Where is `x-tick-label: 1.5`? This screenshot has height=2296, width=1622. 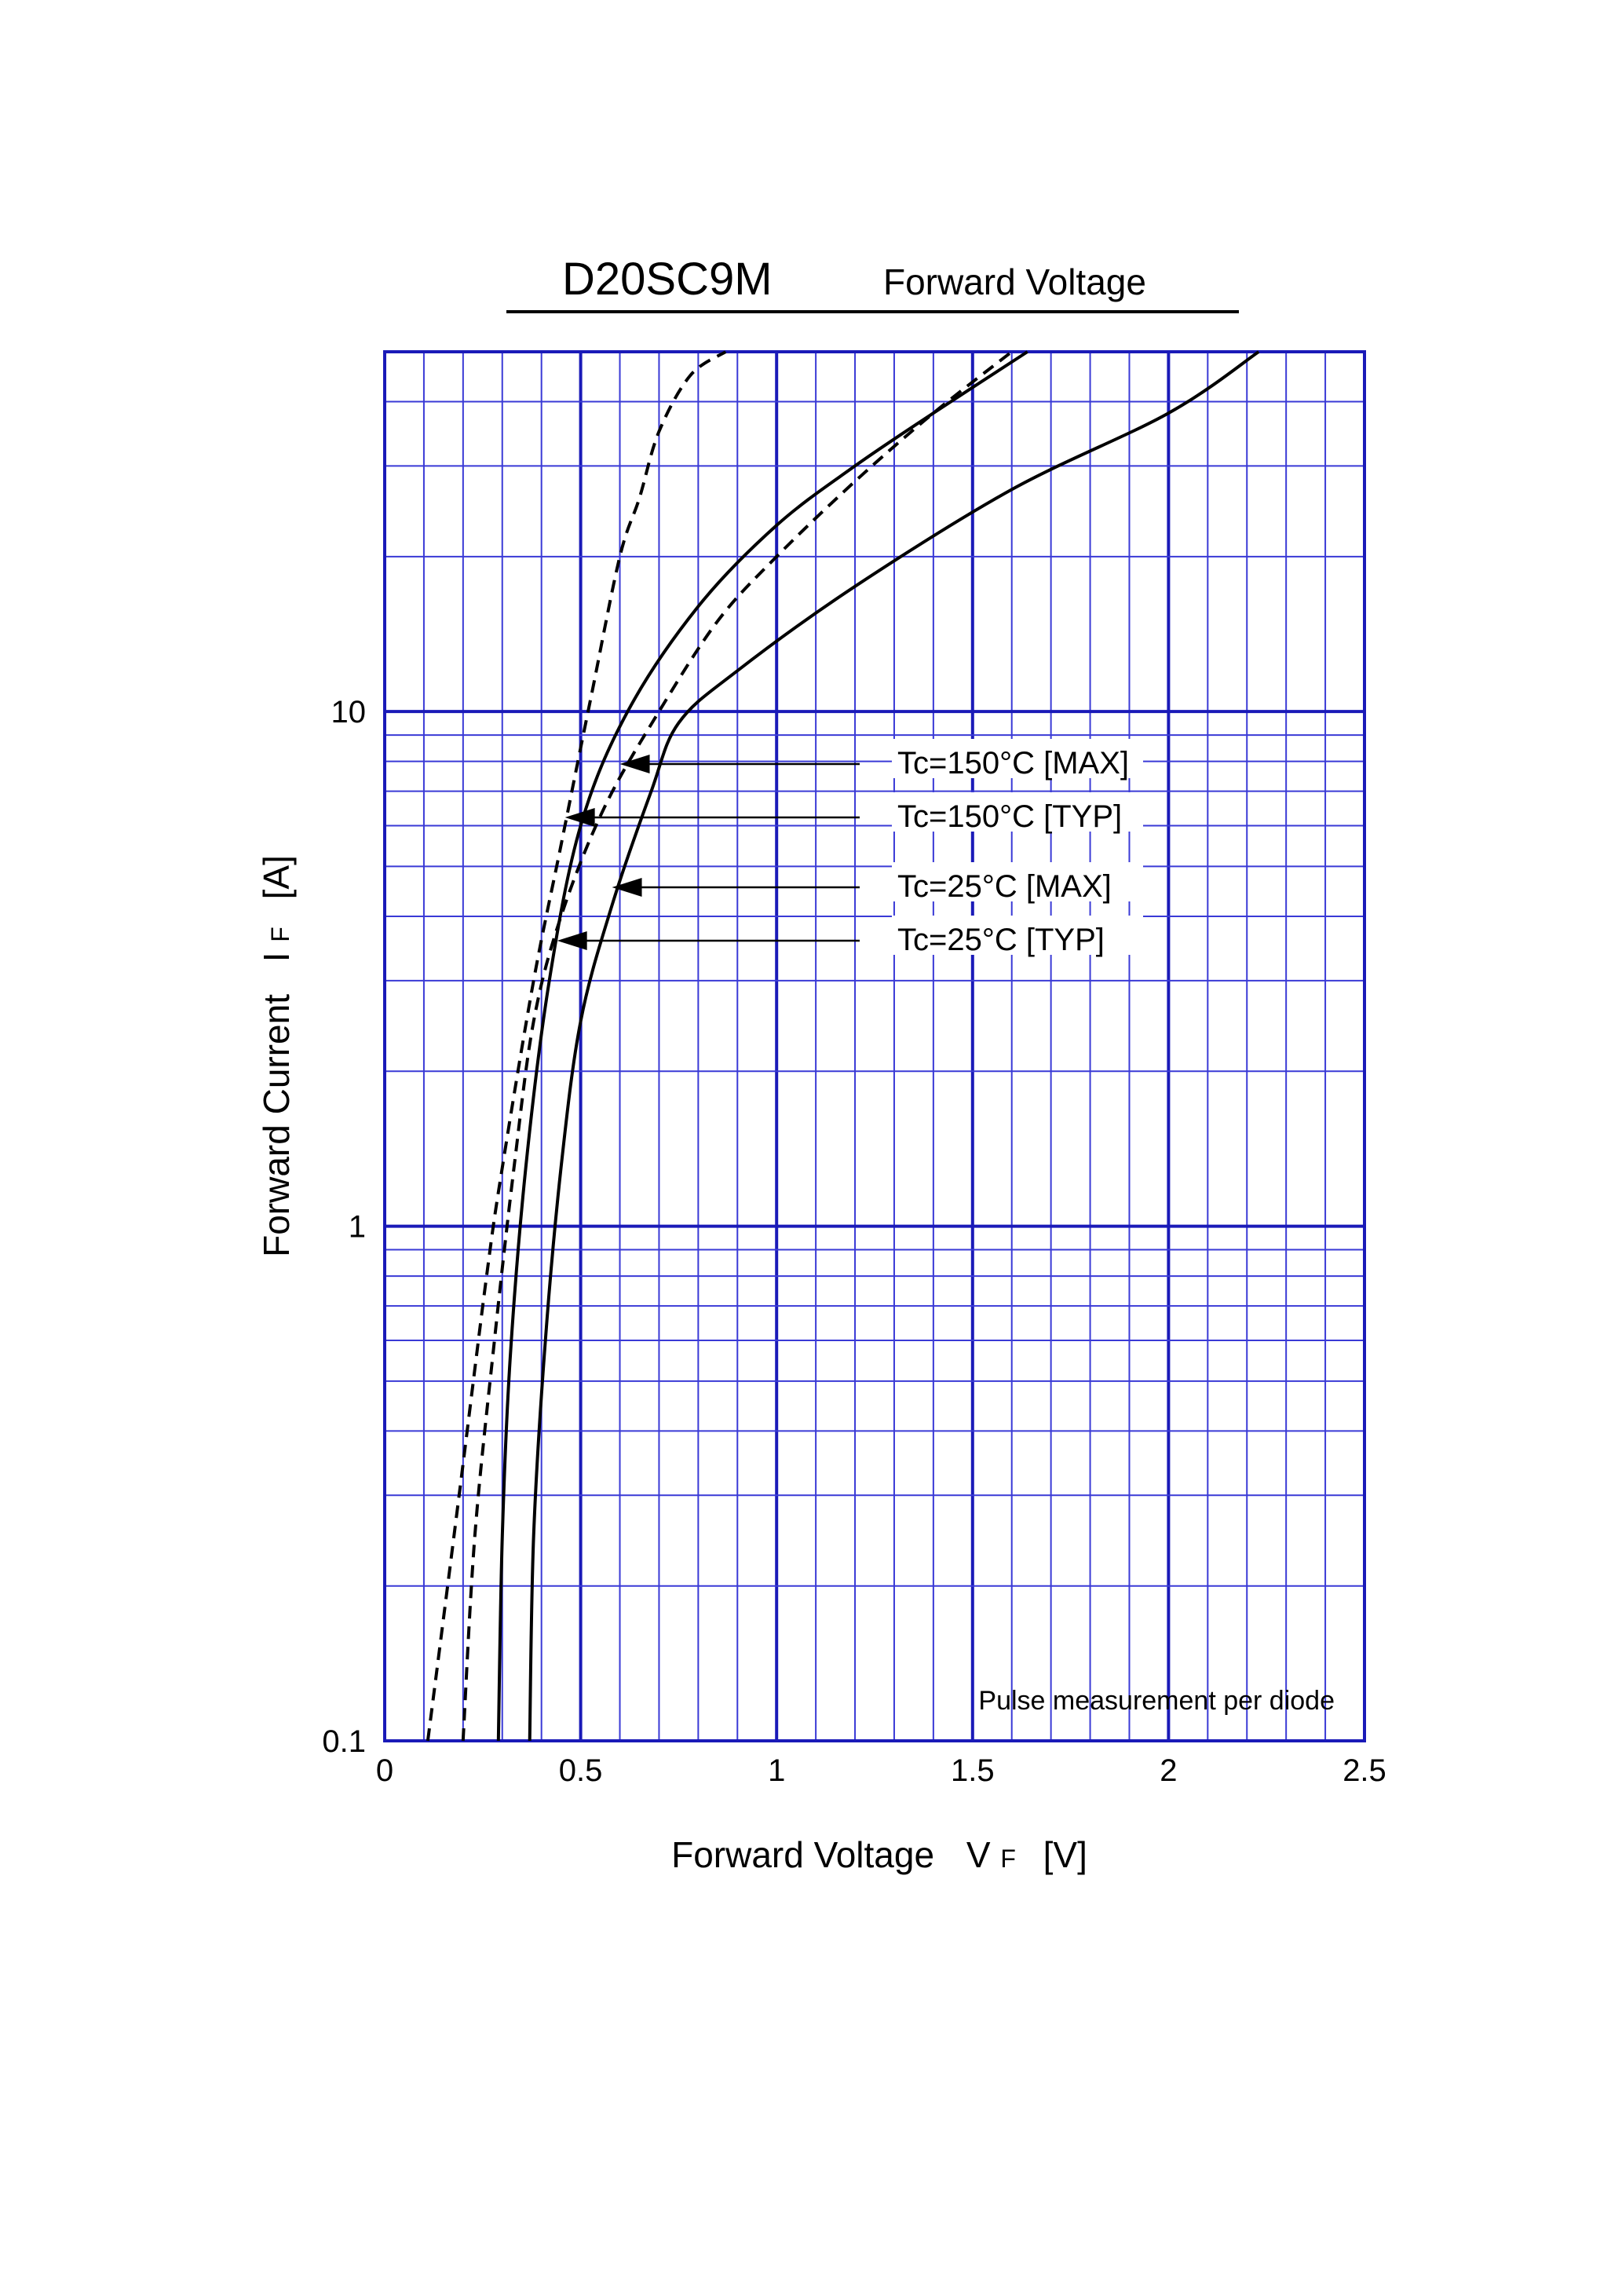
x-tick-label: 1.5 is located at coordinates (973, 1771).